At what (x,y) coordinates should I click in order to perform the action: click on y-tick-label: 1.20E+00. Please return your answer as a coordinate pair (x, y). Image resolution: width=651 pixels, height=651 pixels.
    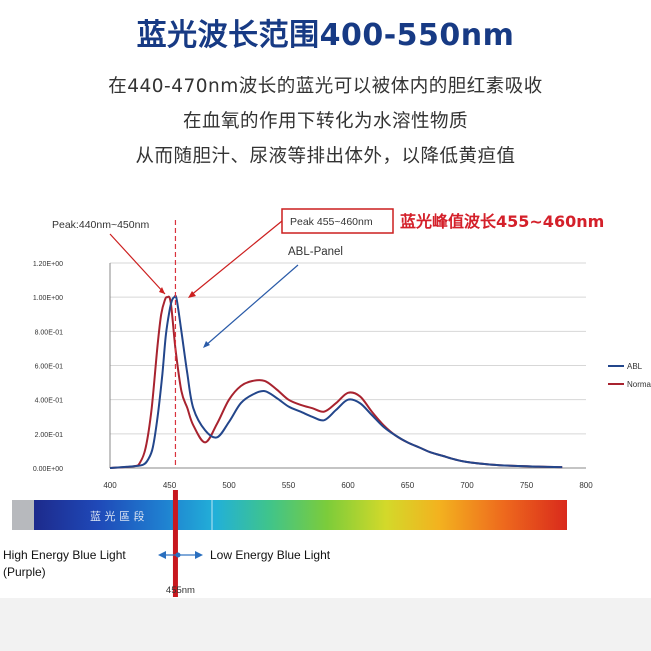
    Looking at the image, I should click on (48, 264).